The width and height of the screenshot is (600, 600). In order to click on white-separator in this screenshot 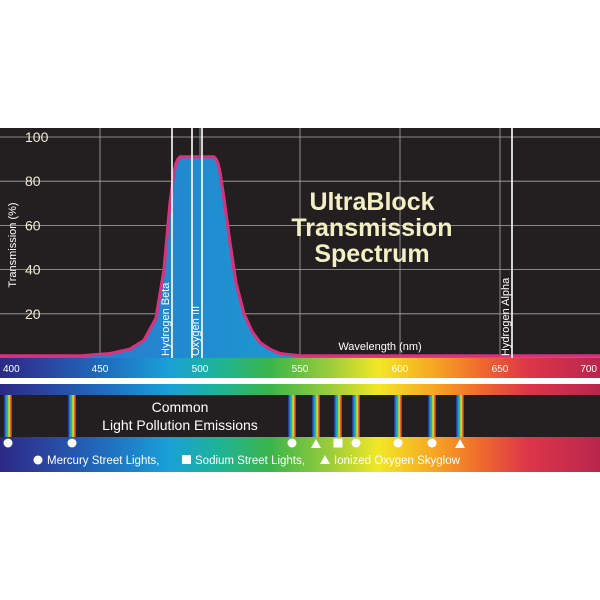, I will do `click(300, 381)`.